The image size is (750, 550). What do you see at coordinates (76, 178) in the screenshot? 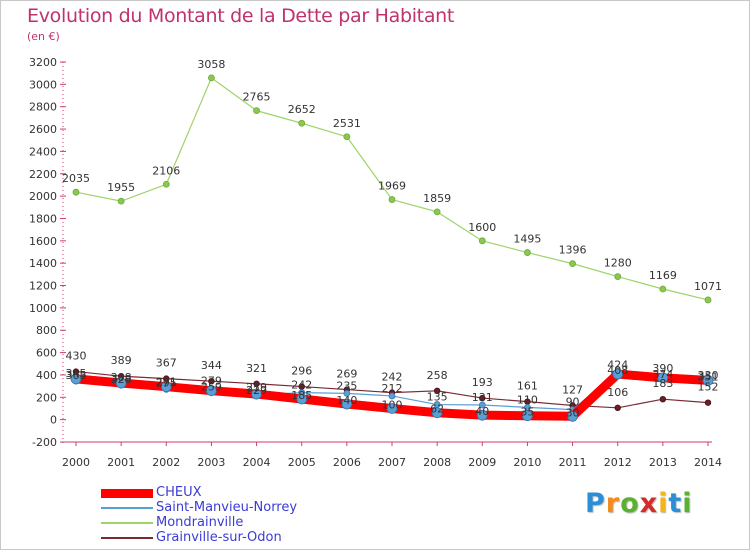
I see `data-label-mondrainville: 2035` at bounding box center [76, 178].